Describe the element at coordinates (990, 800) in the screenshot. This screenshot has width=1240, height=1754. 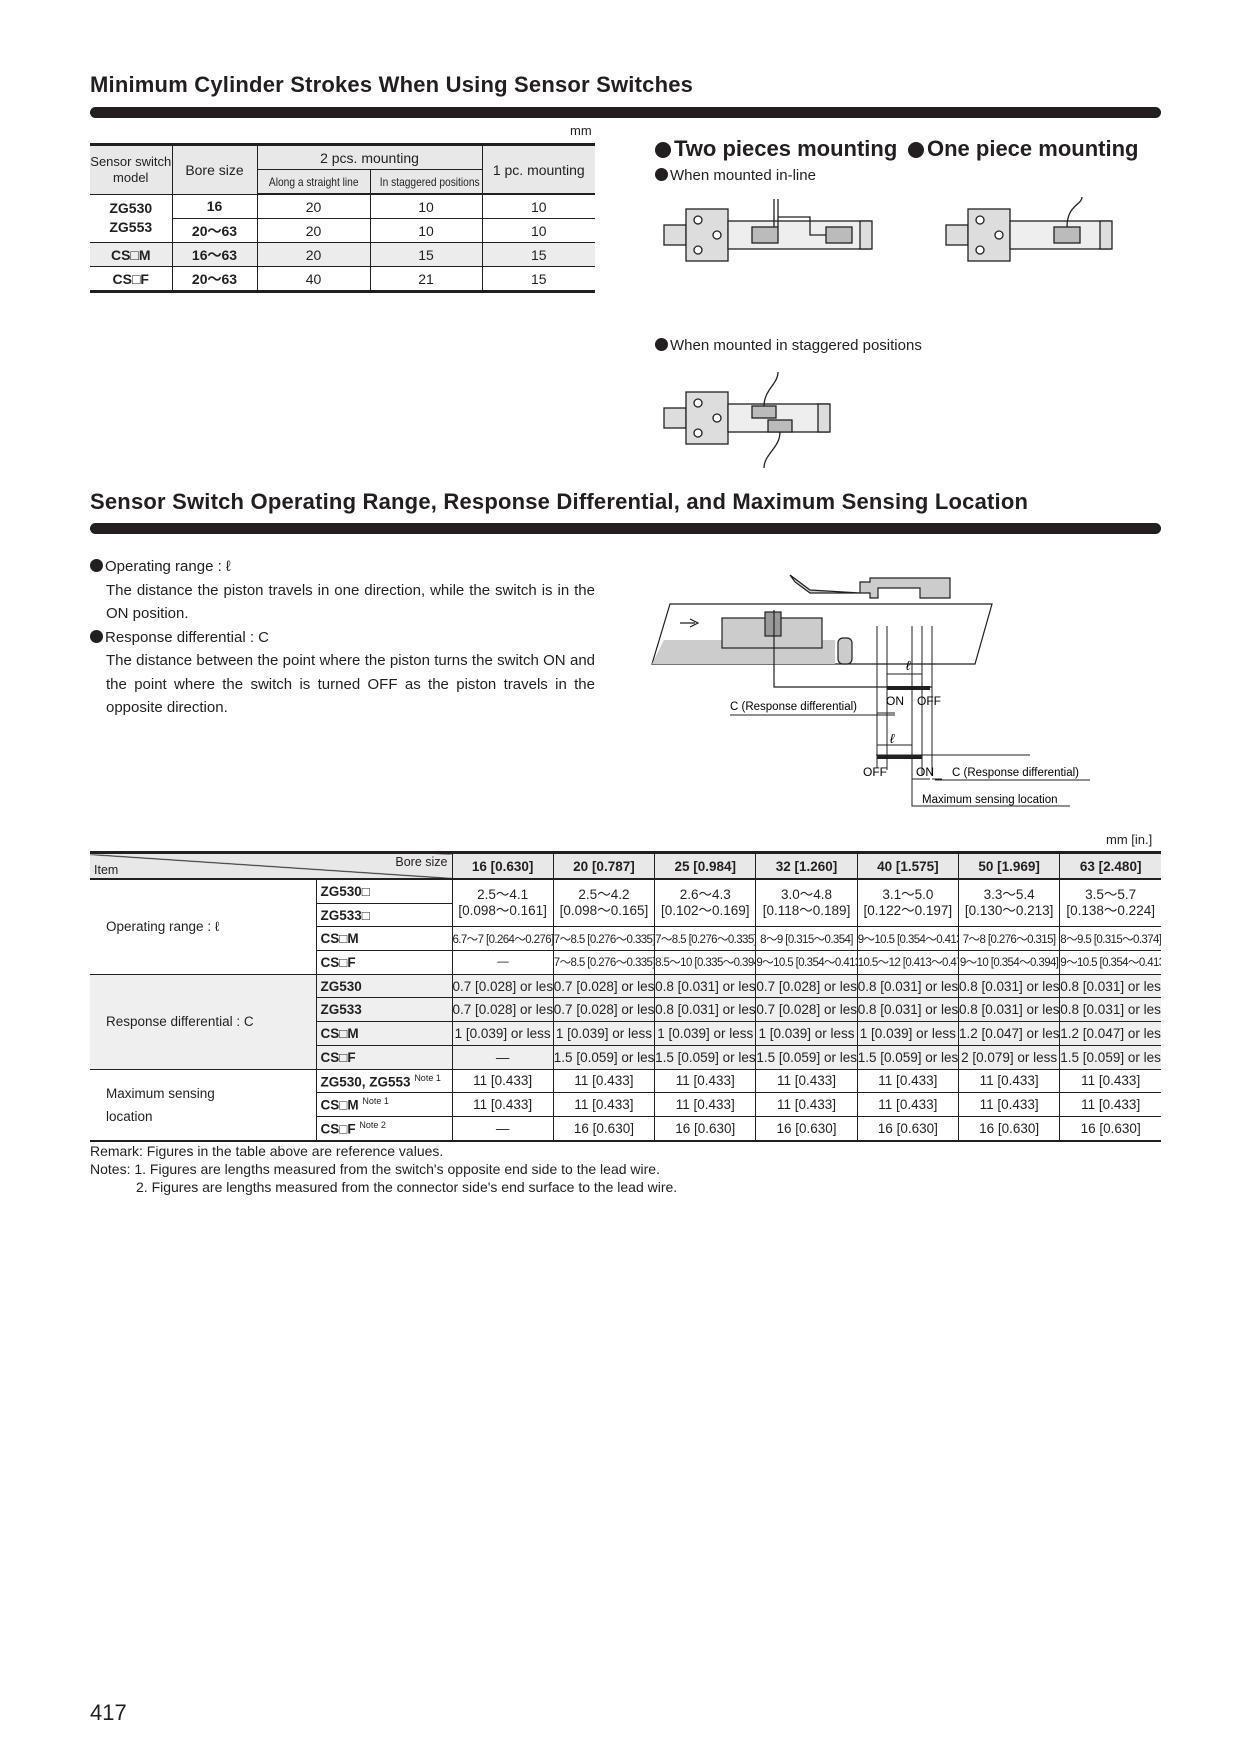
I see `max-sensing-label: Maximum sensing location` at that location.